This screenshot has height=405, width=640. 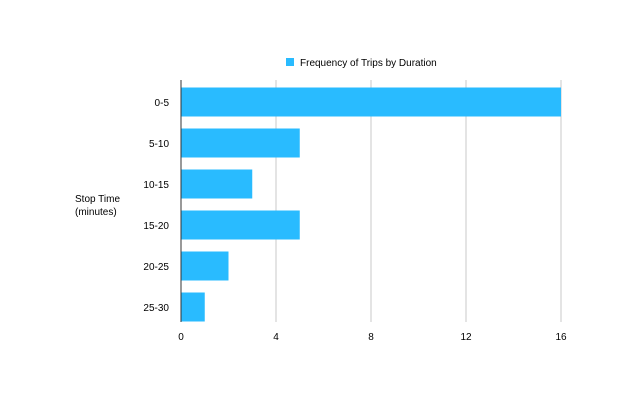 What do you see at coordinates (290, 62) in the screenshot?
I see `legend-swatch` at bounding box center [290, 62].